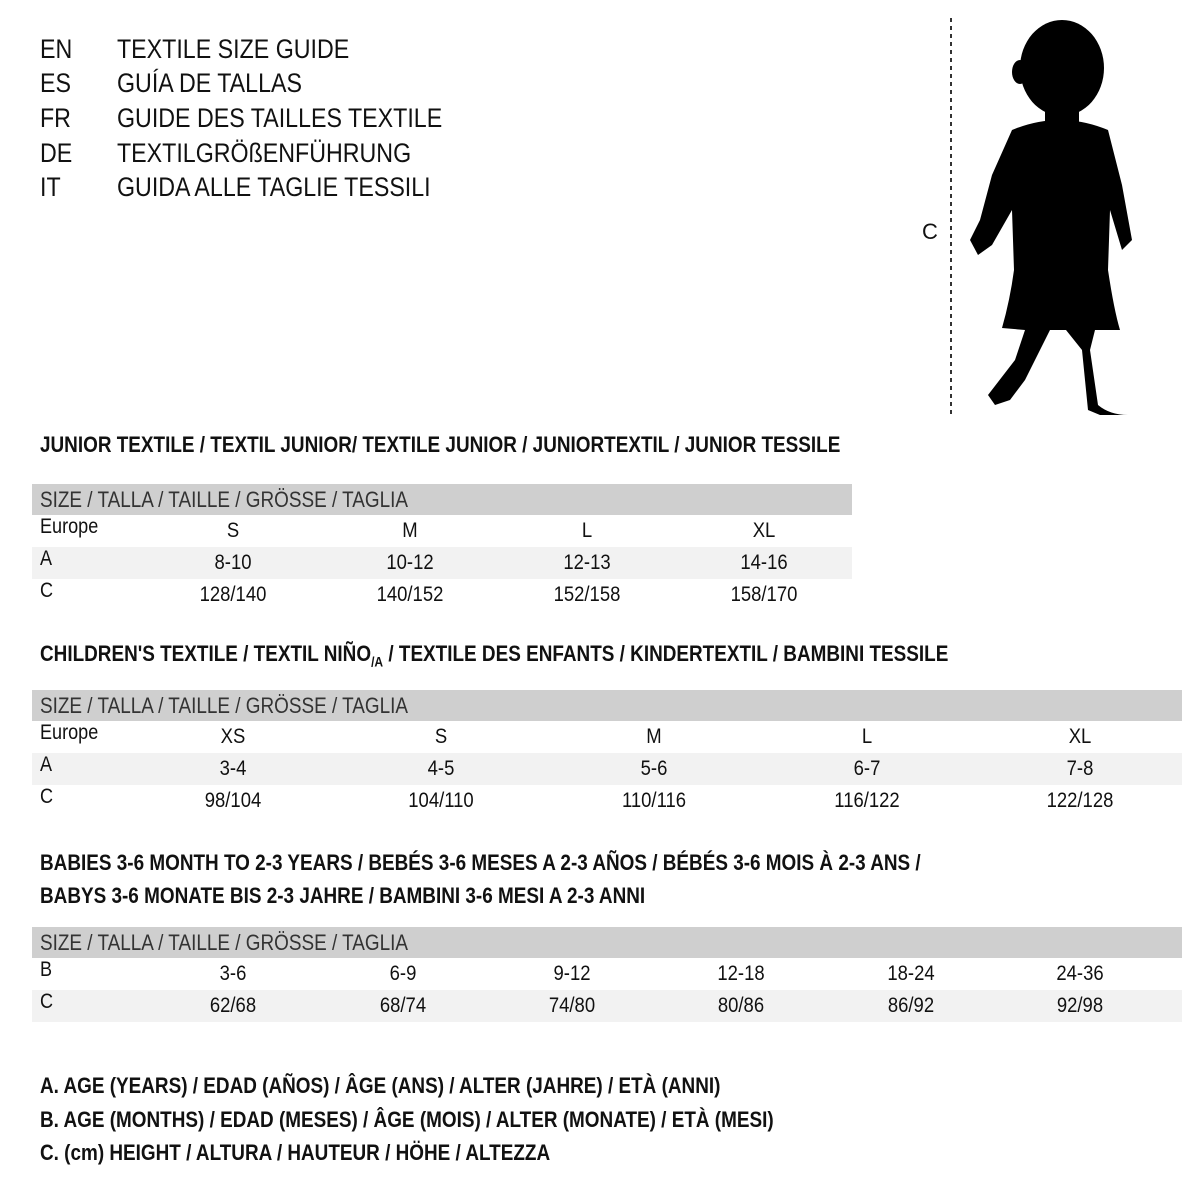  Describe the element at coordinates (233, 973) in the screenshot. I see `table-cell: 3-6` at that location.